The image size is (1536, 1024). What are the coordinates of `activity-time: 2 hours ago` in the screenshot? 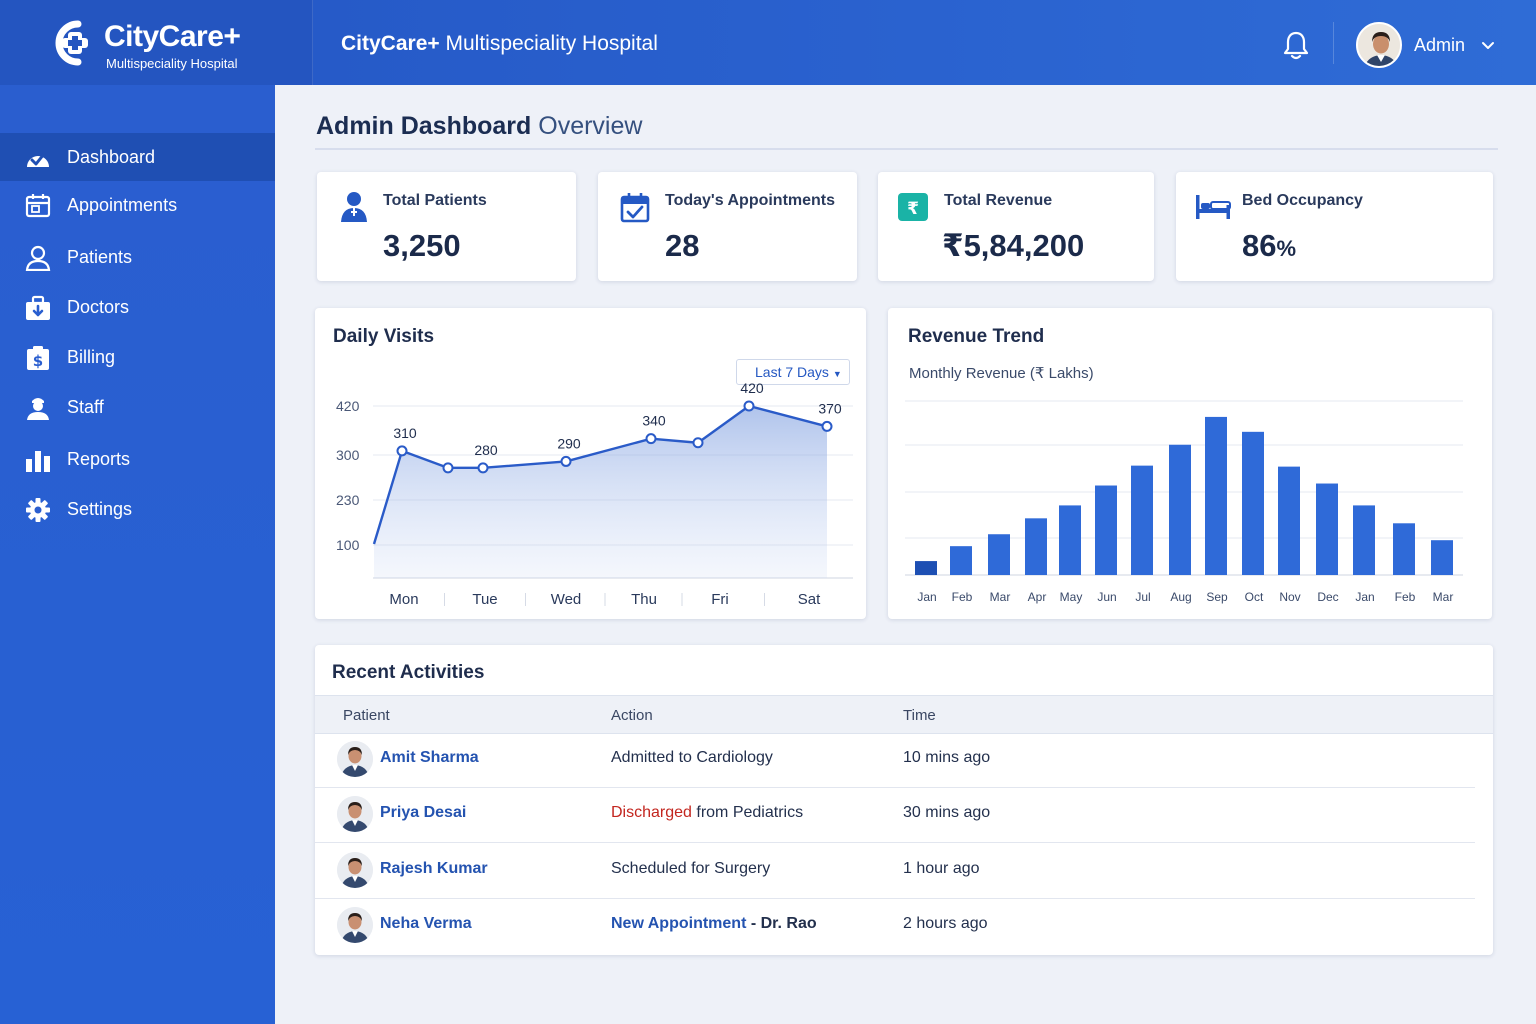 It's located at (945, 923).